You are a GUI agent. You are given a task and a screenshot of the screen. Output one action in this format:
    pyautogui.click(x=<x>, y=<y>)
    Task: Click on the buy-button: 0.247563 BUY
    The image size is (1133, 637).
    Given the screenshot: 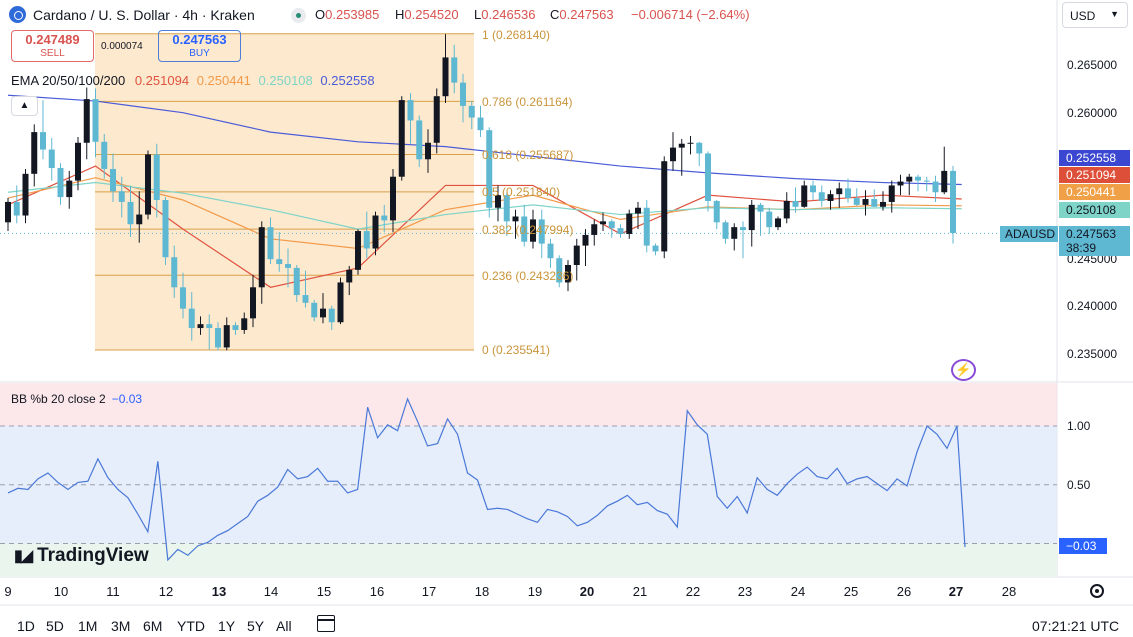 What is the action you would take?
    pyautogui.click(x=199, y=46)
    